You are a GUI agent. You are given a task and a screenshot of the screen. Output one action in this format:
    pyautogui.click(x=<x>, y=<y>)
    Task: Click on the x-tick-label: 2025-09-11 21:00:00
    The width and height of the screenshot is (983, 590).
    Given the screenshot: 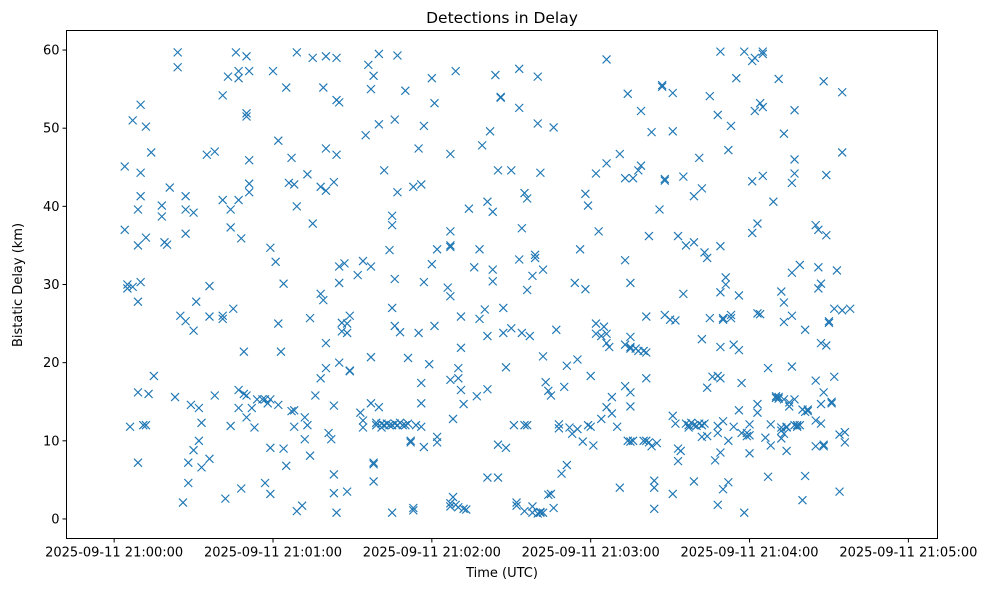 What is the action you would take?
    pyautogui.click(x=114, y=553)
    